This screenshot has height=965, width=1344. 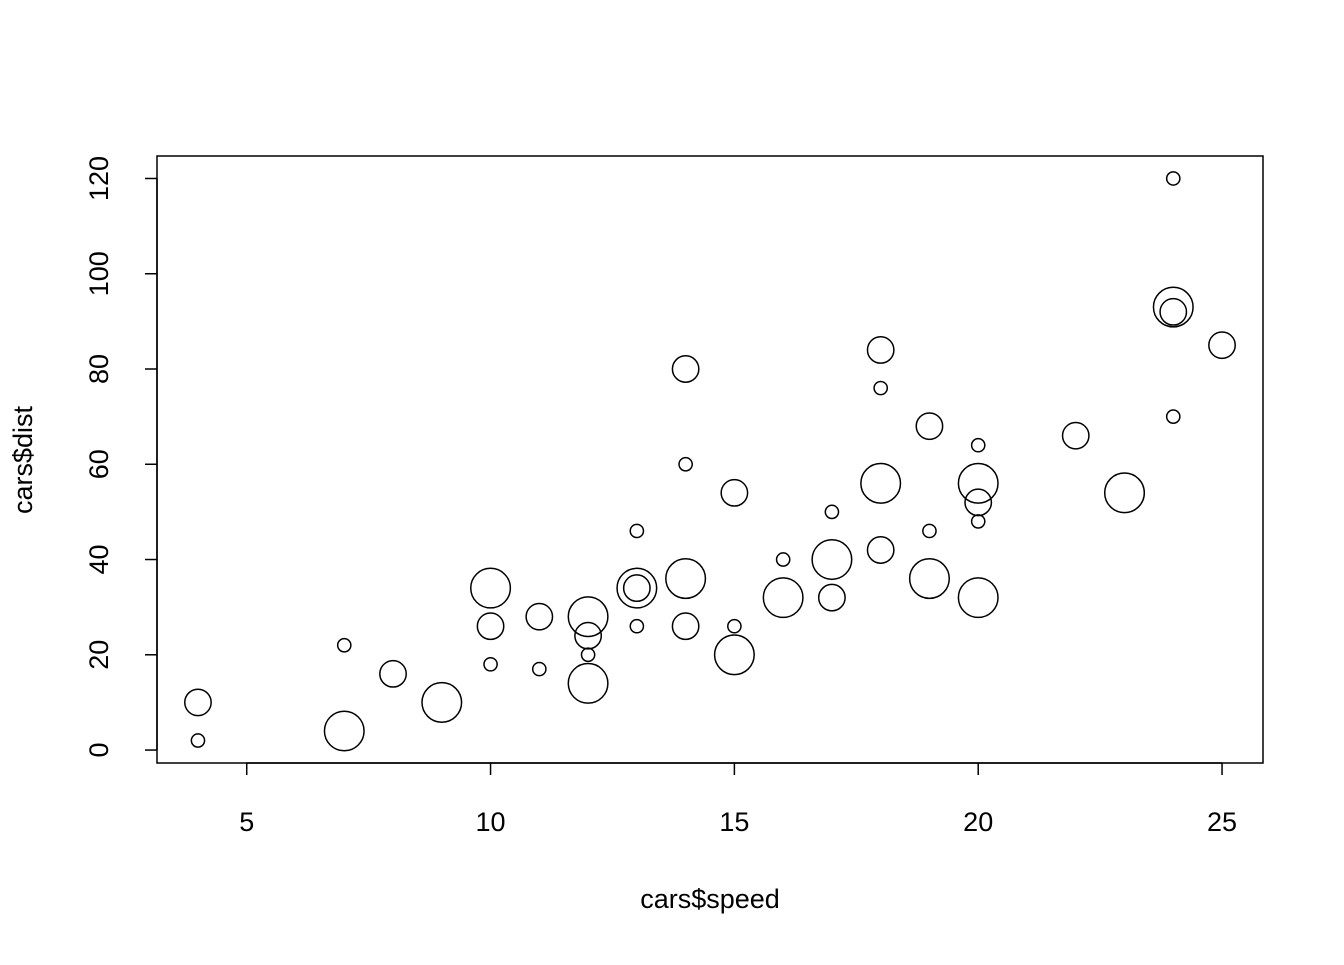 I want to click on x-axis-label: cars$speed, so click(x=710, y=899).